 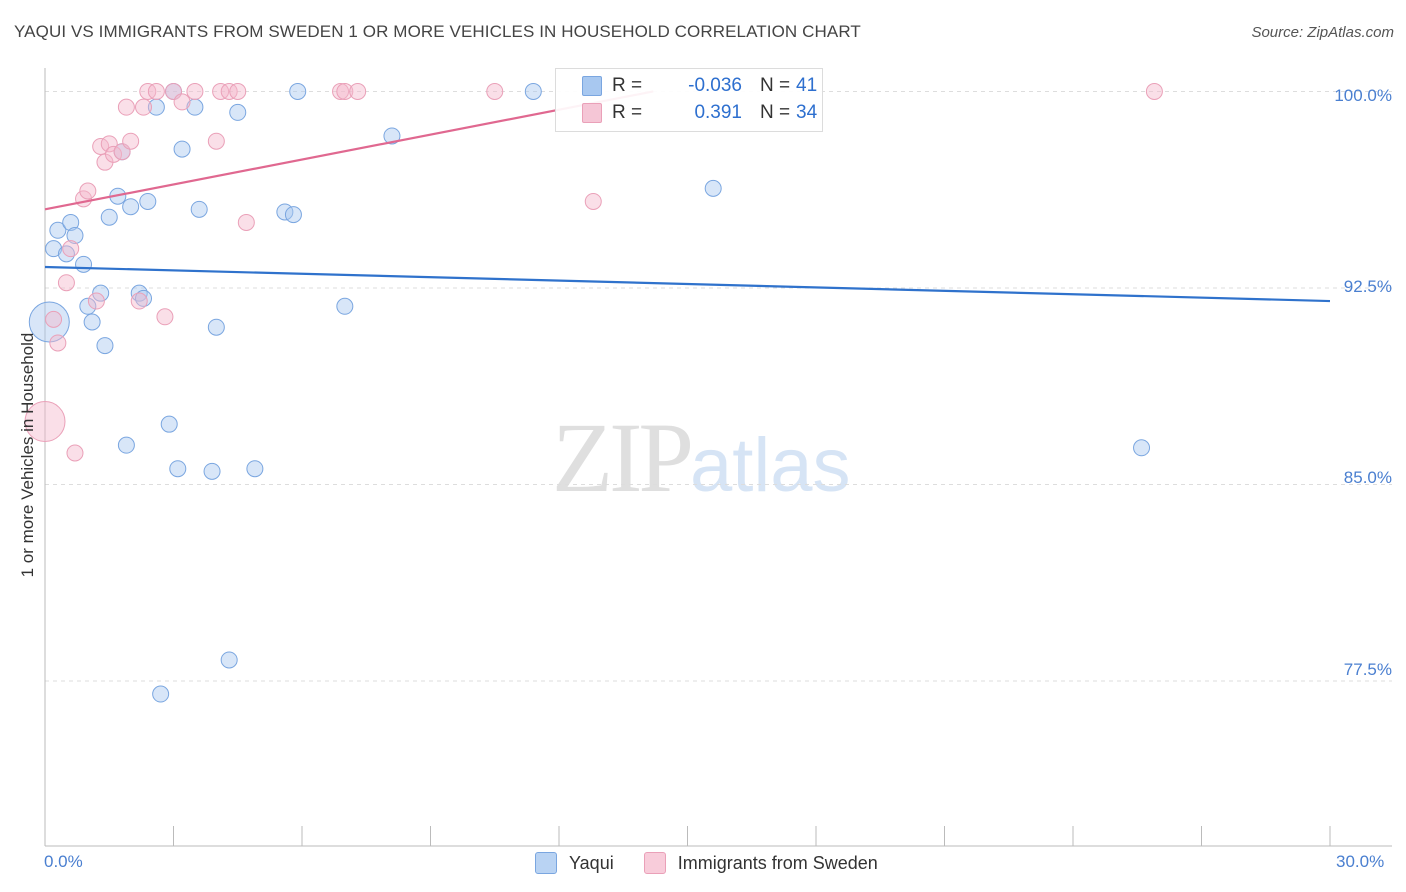 What do you see at coordinates (689, 100) in the screenshot?
I see `stats-legend: R = -0.036 N = 41 R = 0.391 N = 34` at bounding box center [689, 100].